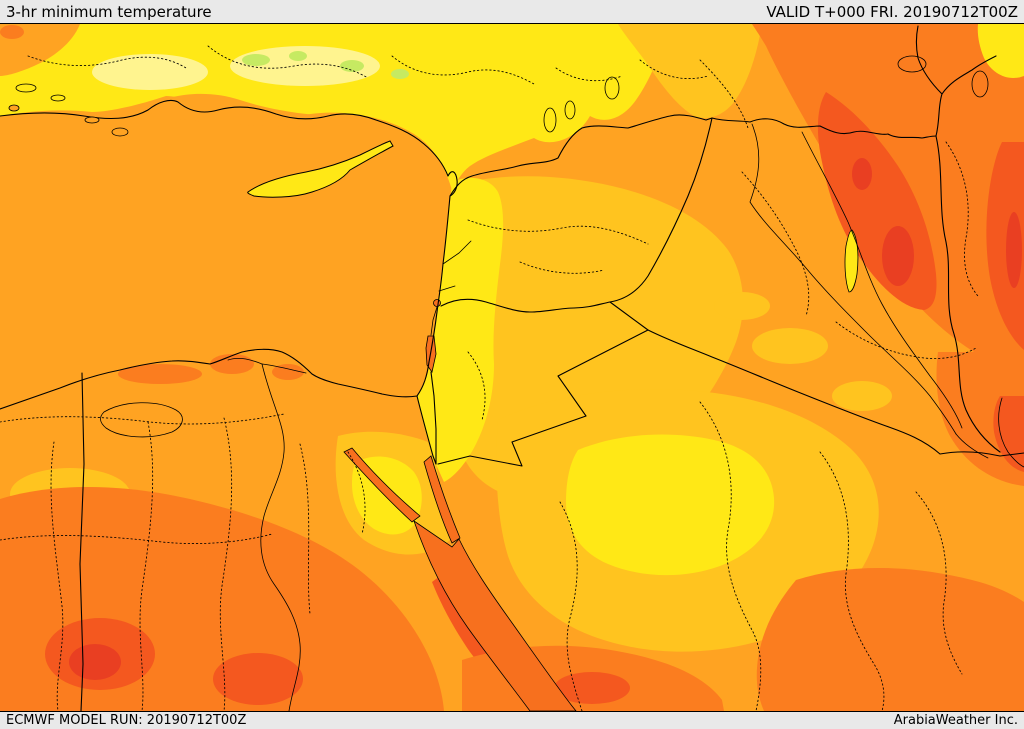 The width and height of the screenshot is (1024, 729). What do you see at coordinates (890, 639) in the screenshot?
I see `temp-zone-dark-bottom-right` at bounding box center [890, 639].